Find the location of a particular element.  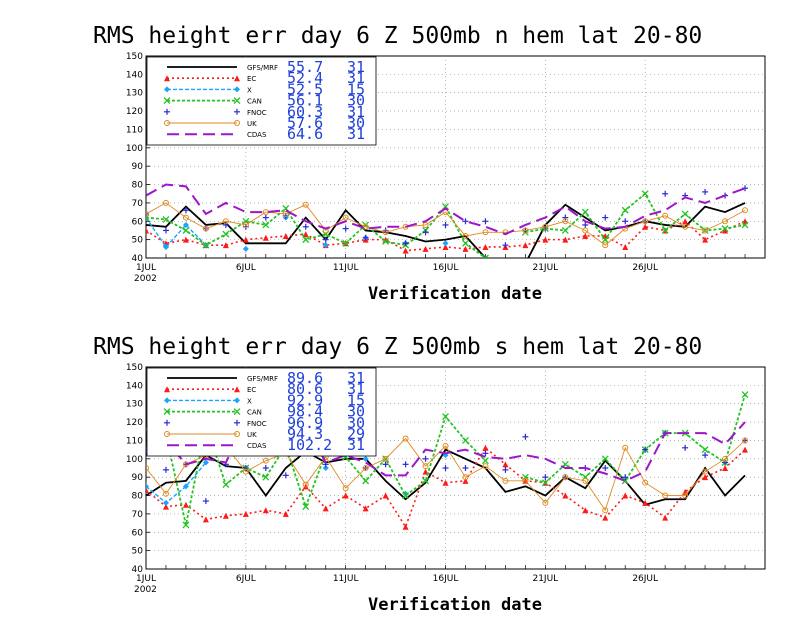

legend-name: CAN is located at coordinates (254, 102).